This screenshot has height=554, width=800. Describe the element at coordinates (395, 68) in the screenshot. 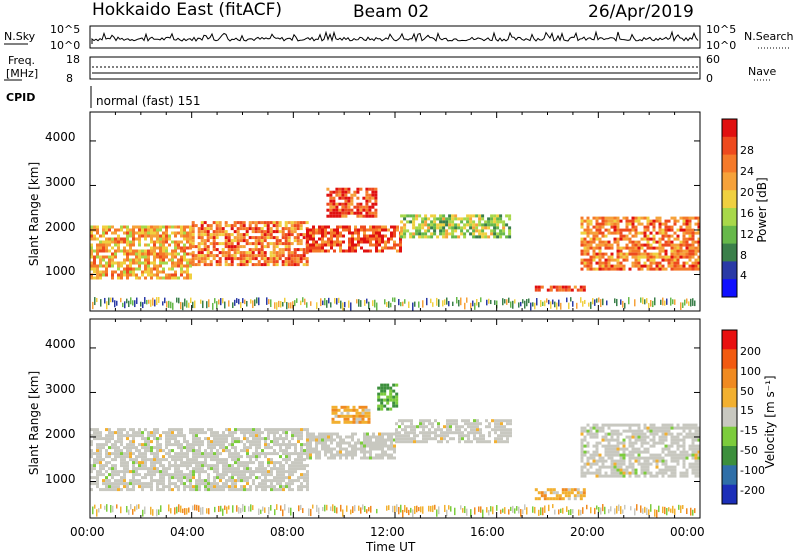

I see `freq-panel-frame` at that location.